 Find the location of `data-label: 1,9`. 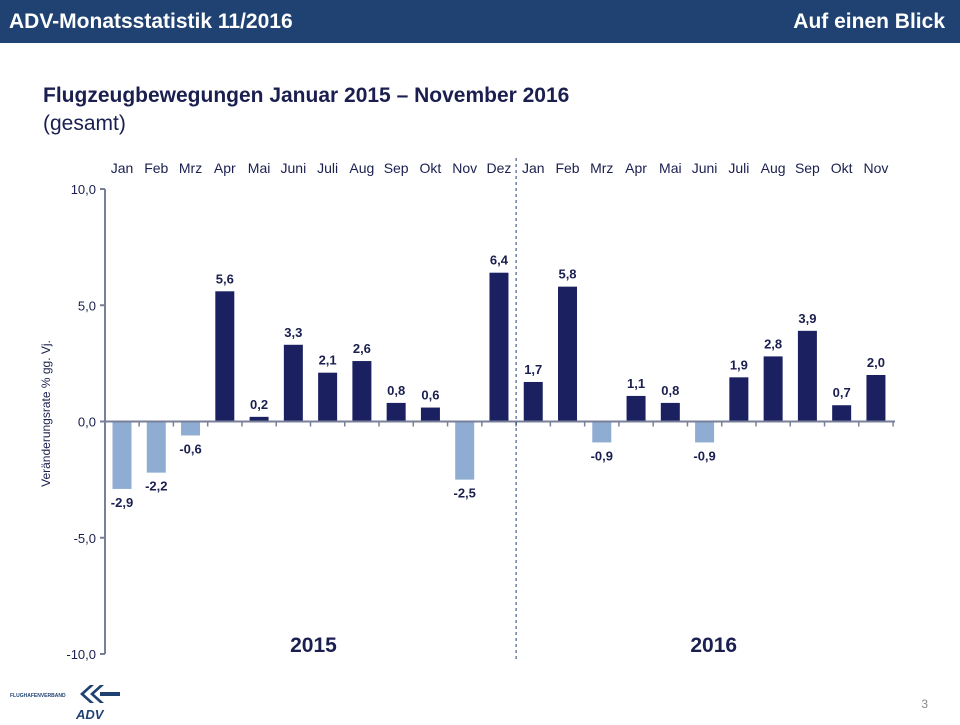

data-label: 1,9 is located at coordinates (739, 364).